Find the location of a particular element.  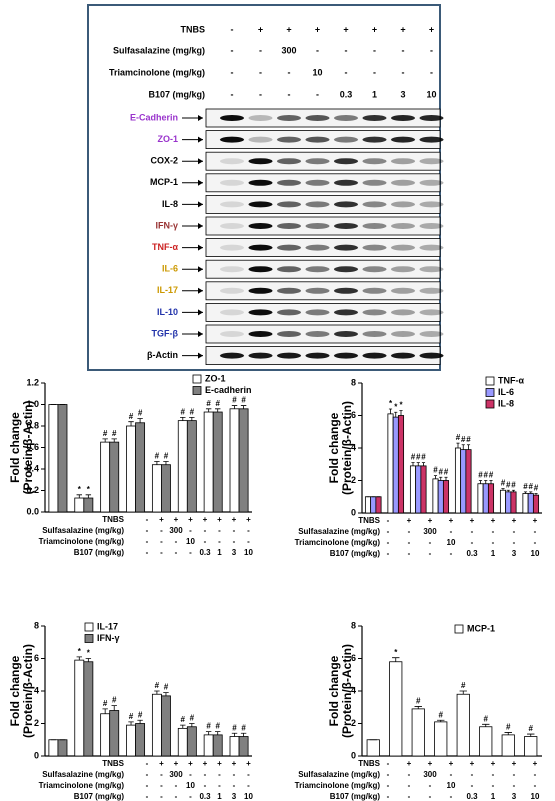

treatment-cell: 3 is located at coordinates (234, 796).